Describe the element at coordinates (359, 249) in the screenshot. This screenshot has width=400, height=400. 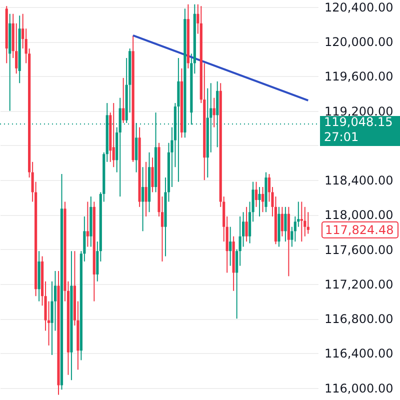
I see `y-tick-label: 117,600.00` at that location.